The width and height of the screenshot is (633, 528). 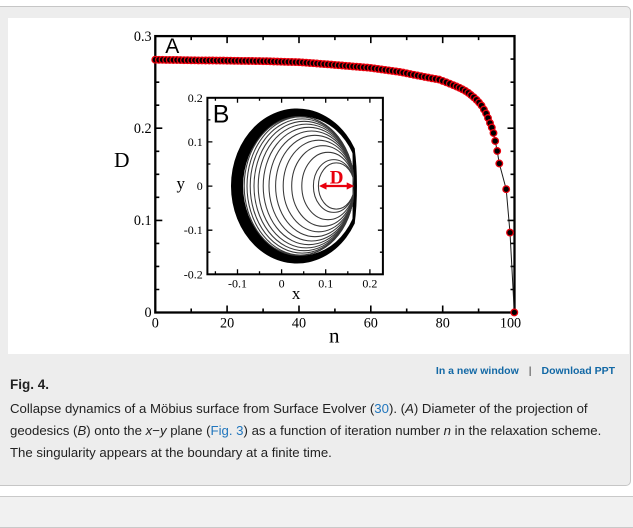 I want to click on svg-text: A, so click(x=172, y=46).